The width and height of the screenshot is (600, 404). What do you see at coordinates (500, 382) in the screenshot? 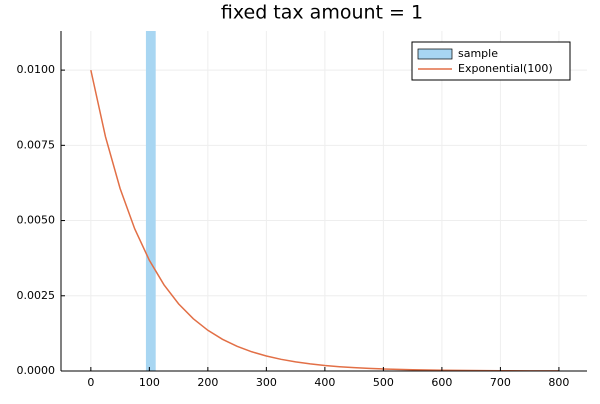
I see `x-tick-label: 700` at bounding box center [500, 382].